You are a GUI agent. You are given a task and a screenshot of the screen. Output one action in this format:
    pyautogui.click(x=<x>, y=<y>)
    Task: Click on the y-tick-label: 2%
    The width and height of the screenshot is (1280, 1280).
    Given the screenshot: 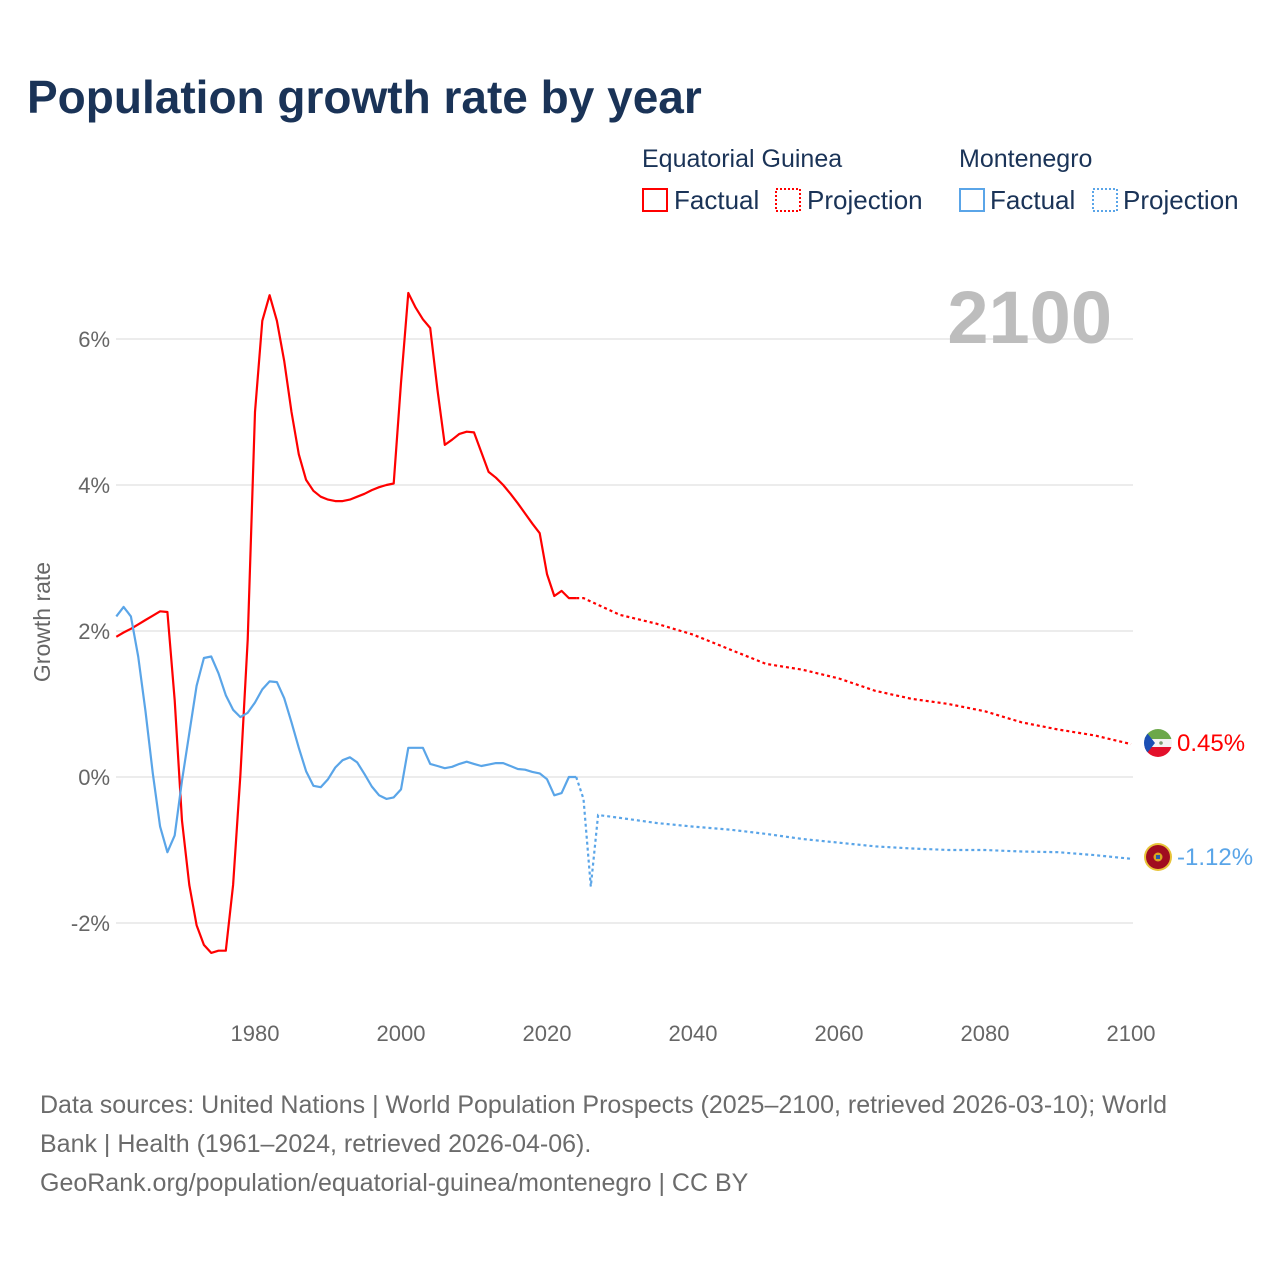 What is the action you would take?
    pyautogui.click(x=94, y=631)
    